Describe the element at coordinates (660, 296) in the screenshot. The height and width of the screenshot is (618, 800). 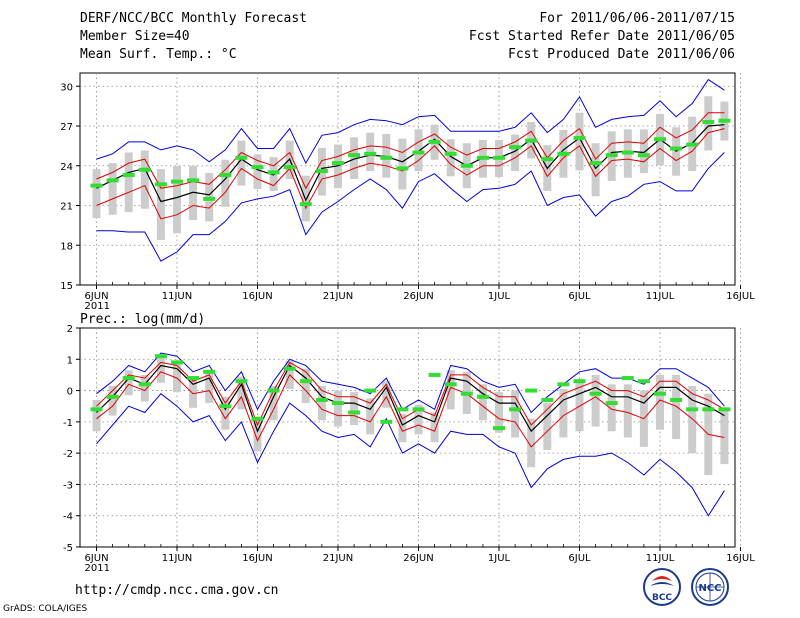
I see `temp-xtick-label: 11JUL` at that location.